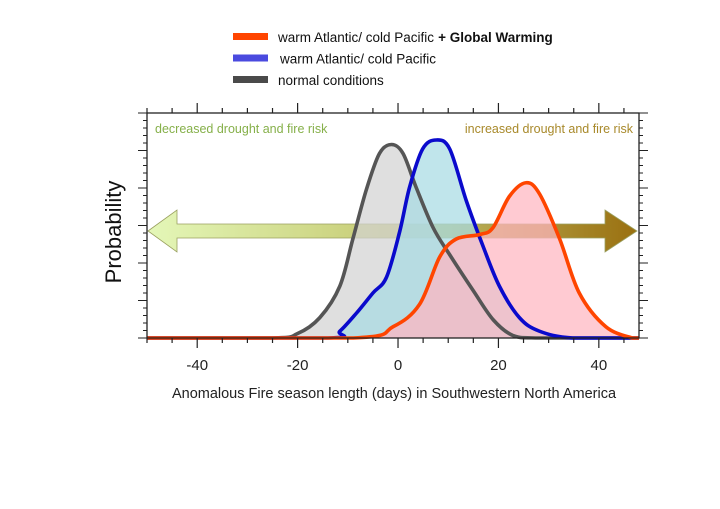  What do you see at coordinates (398, 365) in the screenshot?
I see `x-tick-label: 0` at bounding box center [398, 365].